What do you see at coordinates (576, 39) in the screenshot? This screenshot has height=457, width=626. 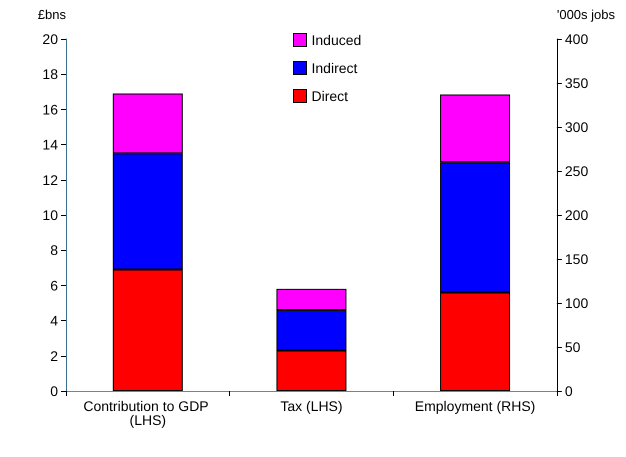 I see `y2-tick-label: 400` at bounding box center [576, 39].